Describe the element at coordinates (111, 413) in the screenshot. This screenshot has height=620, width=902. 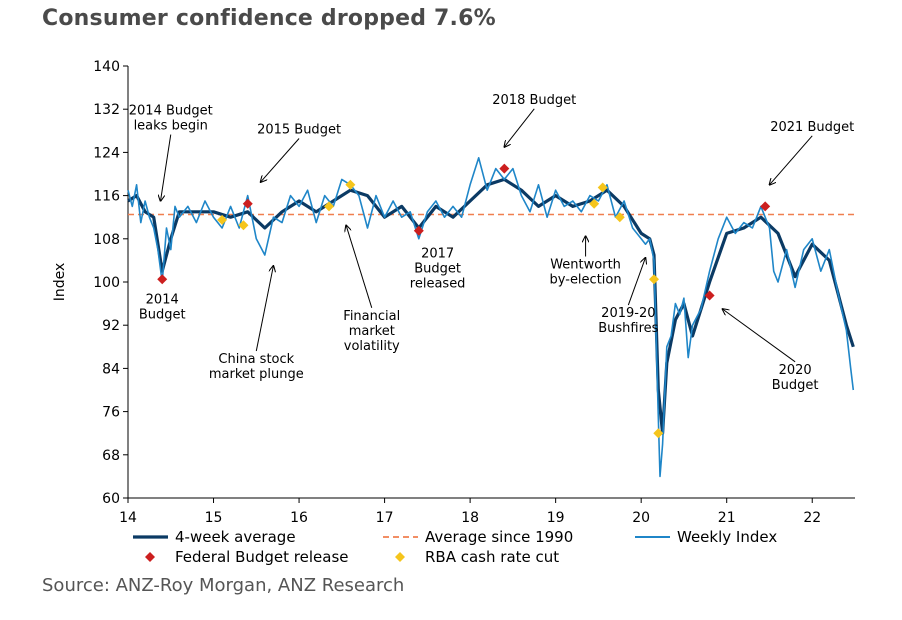
I see `y-tick-label: 76` at that location.